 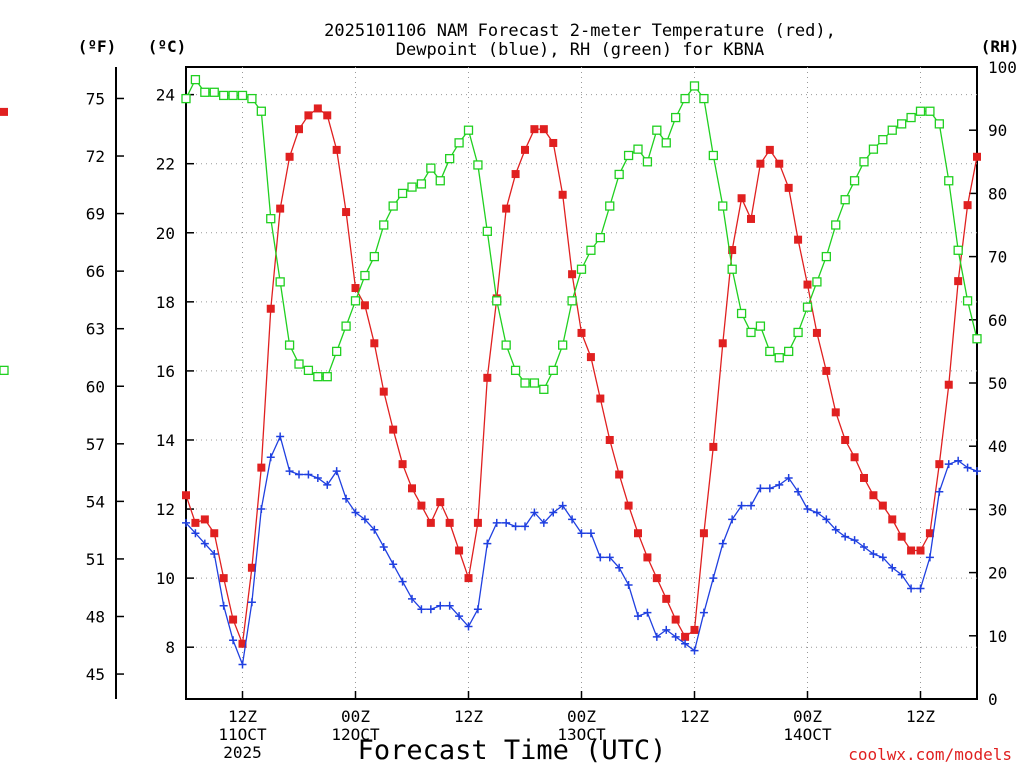 I want to click on rh-tick-label: 100, so click(x=1002, y=67).